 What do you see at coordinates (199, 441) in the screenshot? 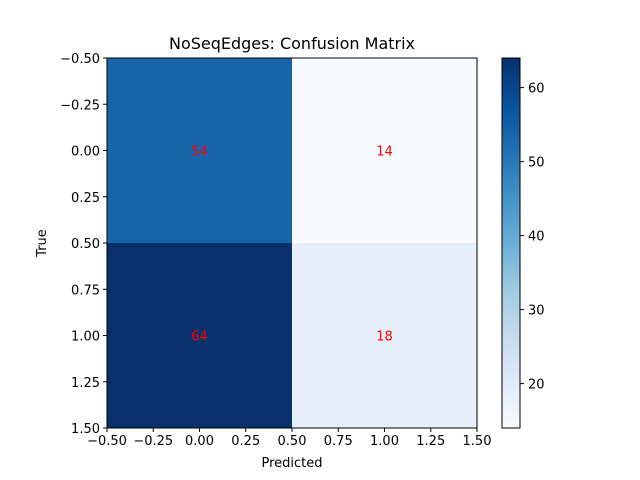
I see `x-tick-label: 0.00` at bounding box center [199, 441].